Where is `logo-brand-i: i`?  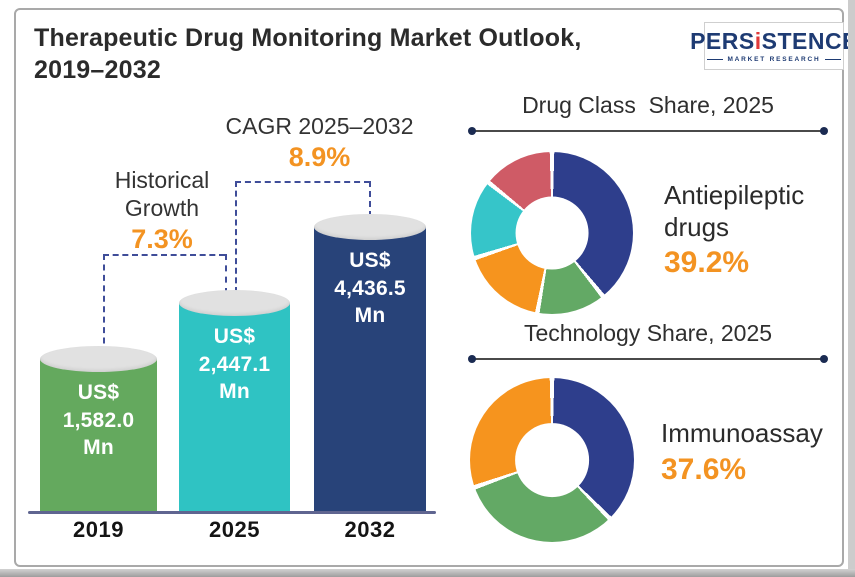 logo-brand-i: i is located at coordinates (758, 40).